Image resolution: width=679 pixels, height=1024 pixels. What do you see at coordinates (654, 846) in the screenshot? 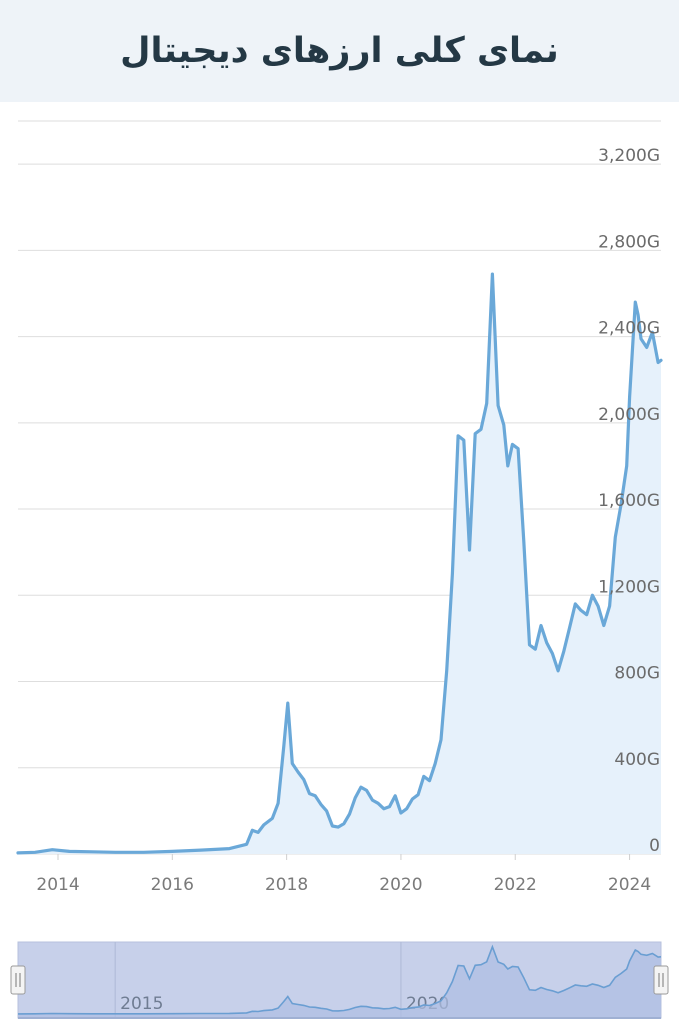
I see `y-tick-label: 0` at bounding box center [654, 846].